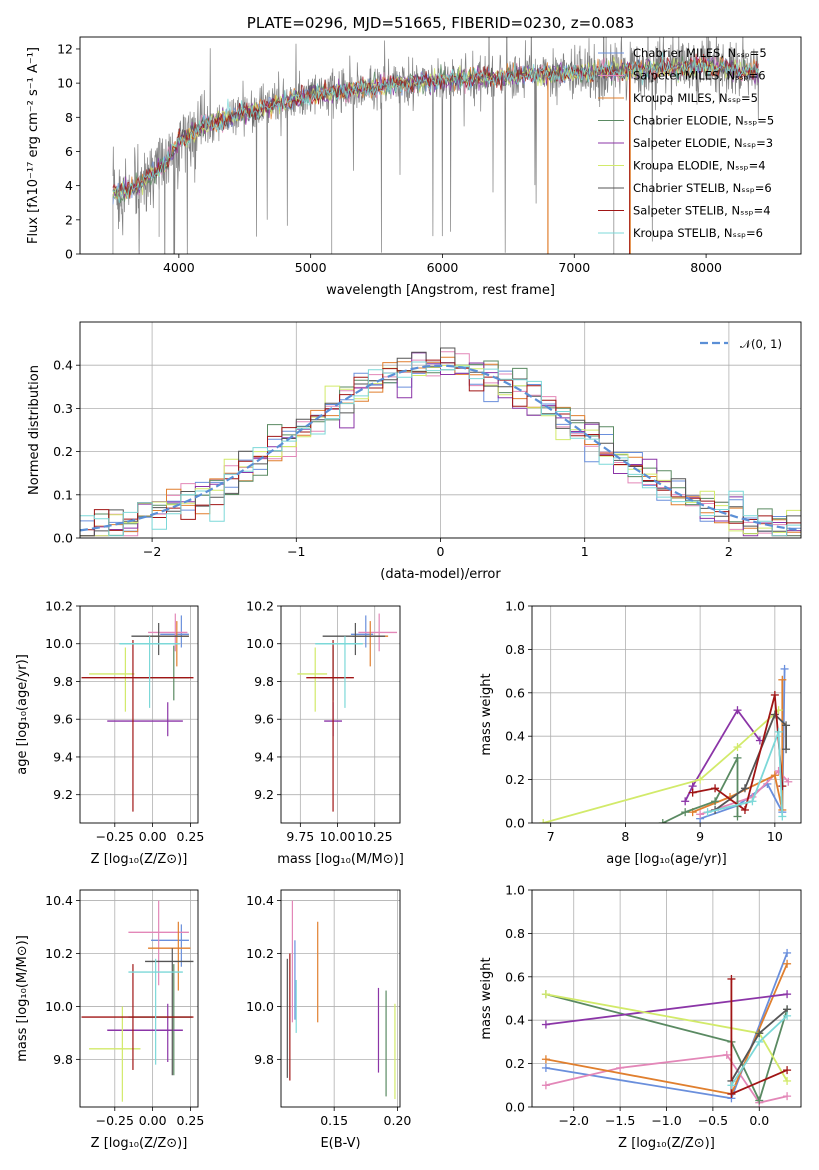 The width and height of the screenshot is (819, 1170). What do you see at coordinates (695, 98) in the screenshot?
I see `legend-label-kroupa_miles: Kroupa MILES, Nₛₛₚ=5` at bounding box center [695, 98].